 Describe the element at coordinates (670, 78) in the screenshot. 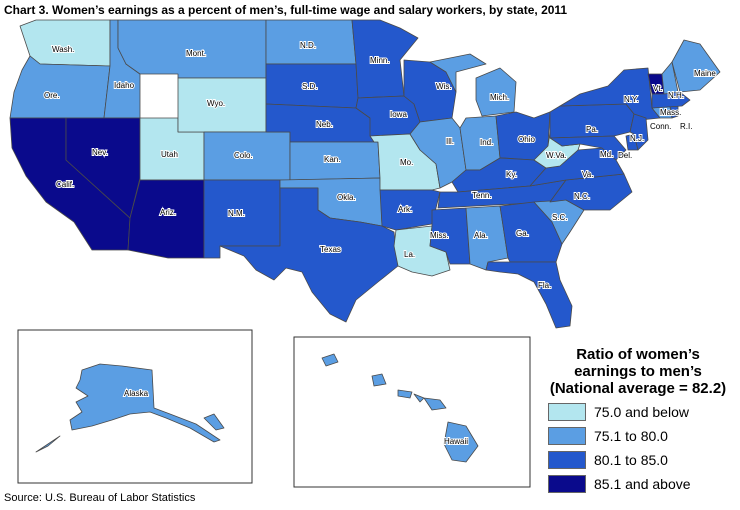

I see `state-nh` at that location.